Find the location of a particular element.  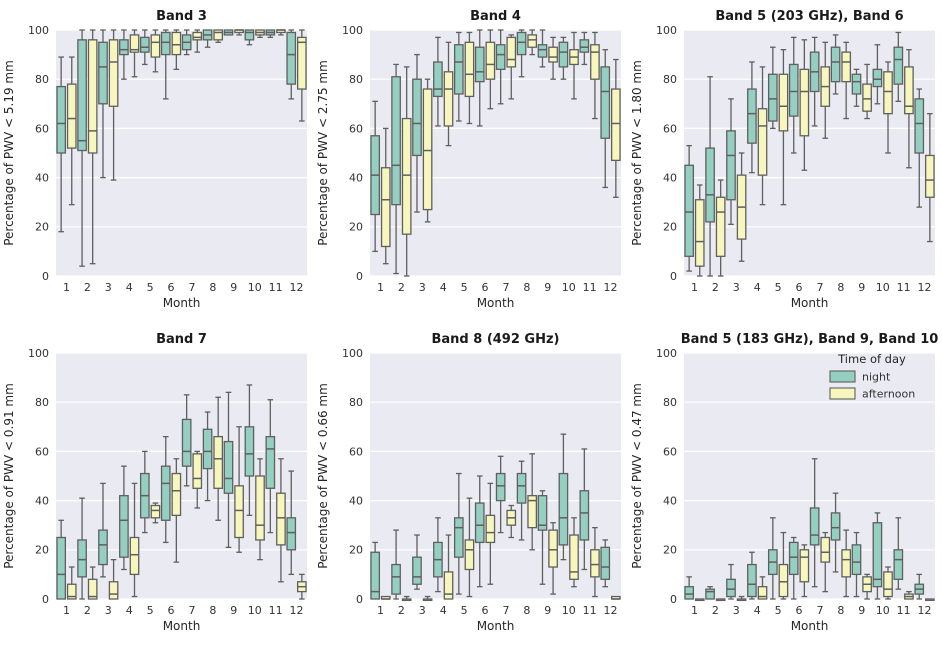

panel-title: Band 5 (203 GHz), Band 6 is located at coordinates (809, 16).